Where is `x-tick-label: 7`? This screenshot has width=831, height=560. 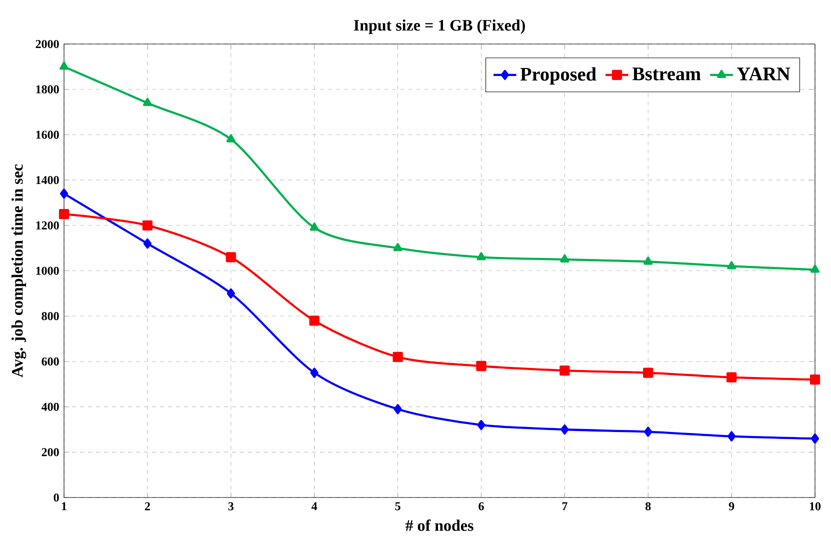 x-tick-label: 7 is located at coordinates (565, 506).